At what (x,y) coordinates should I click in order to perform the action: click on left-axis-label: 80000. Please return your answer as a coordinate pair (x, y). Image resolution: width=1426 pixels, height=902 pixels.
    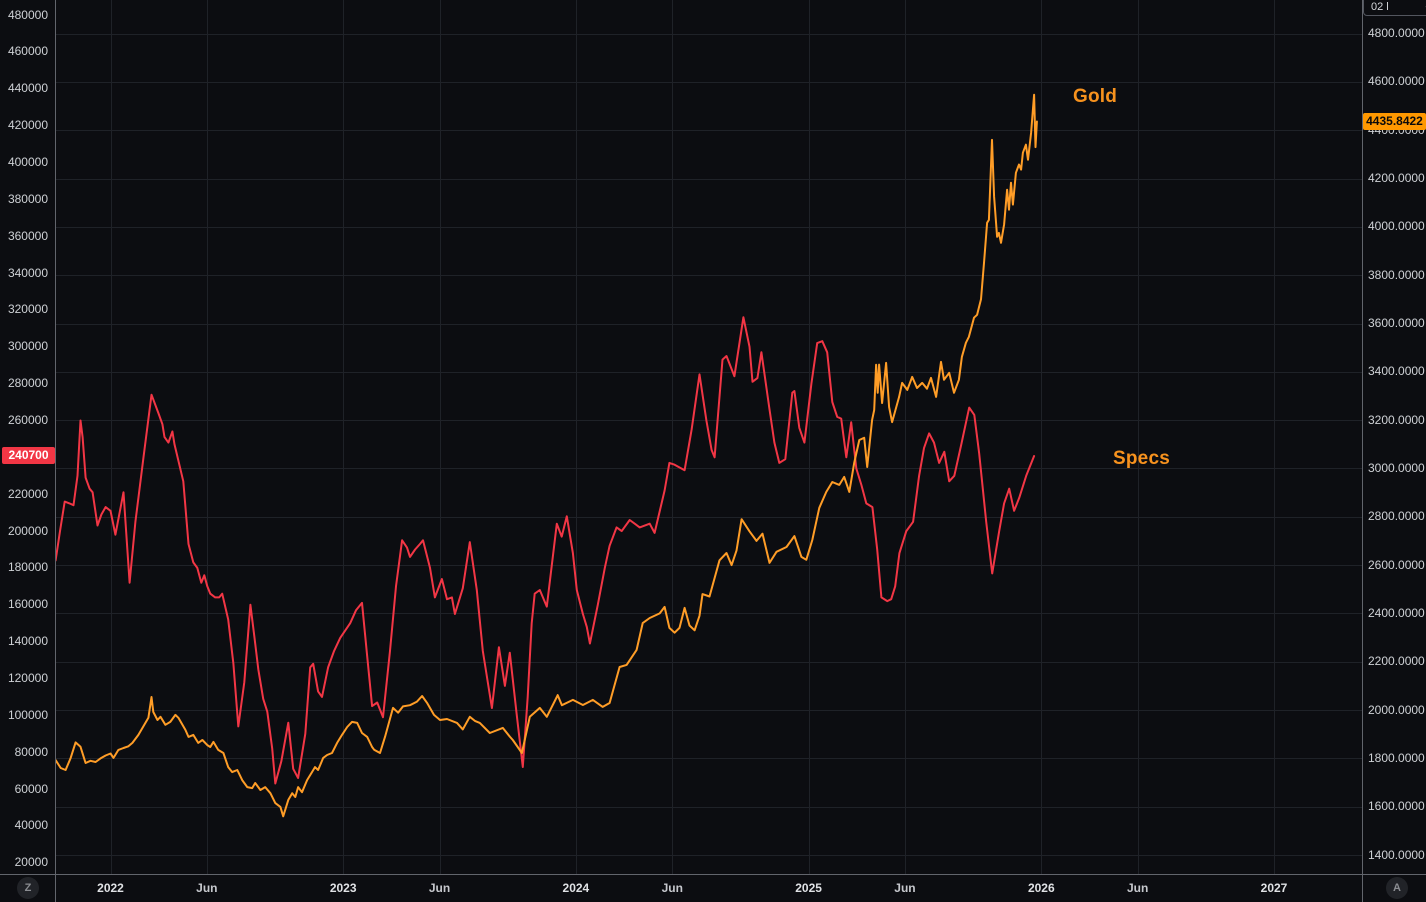
    Looking at the image, I should click on (31, 751).